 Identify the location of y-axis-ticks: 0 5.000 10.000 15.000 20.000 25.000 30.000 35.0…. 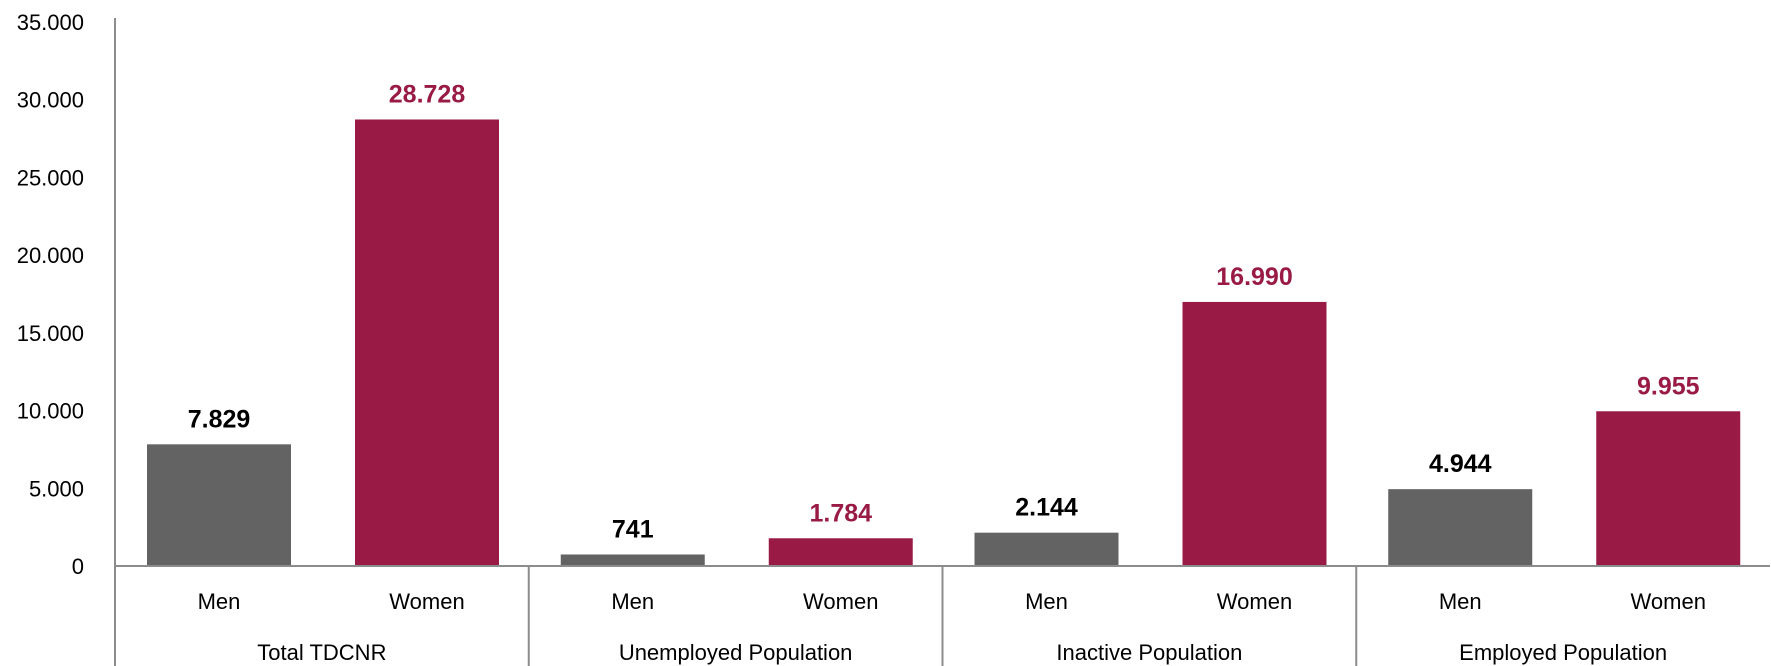
(50, 294).